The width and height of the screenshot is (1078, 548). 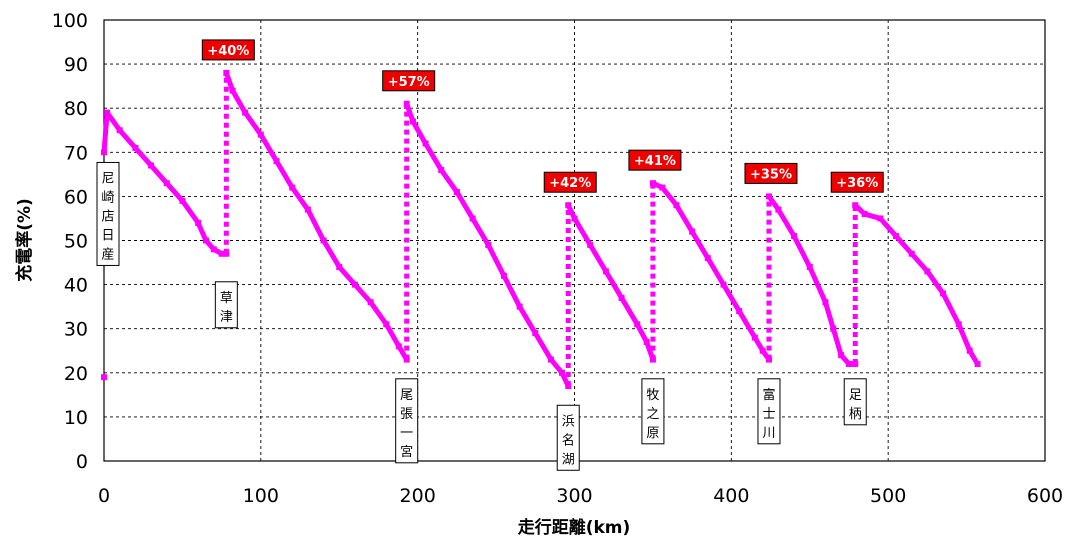 What do you see at coordinates (76, 330) in the screenshot?
I see `y-tick-label: 30` at bounding box center [76, 330].